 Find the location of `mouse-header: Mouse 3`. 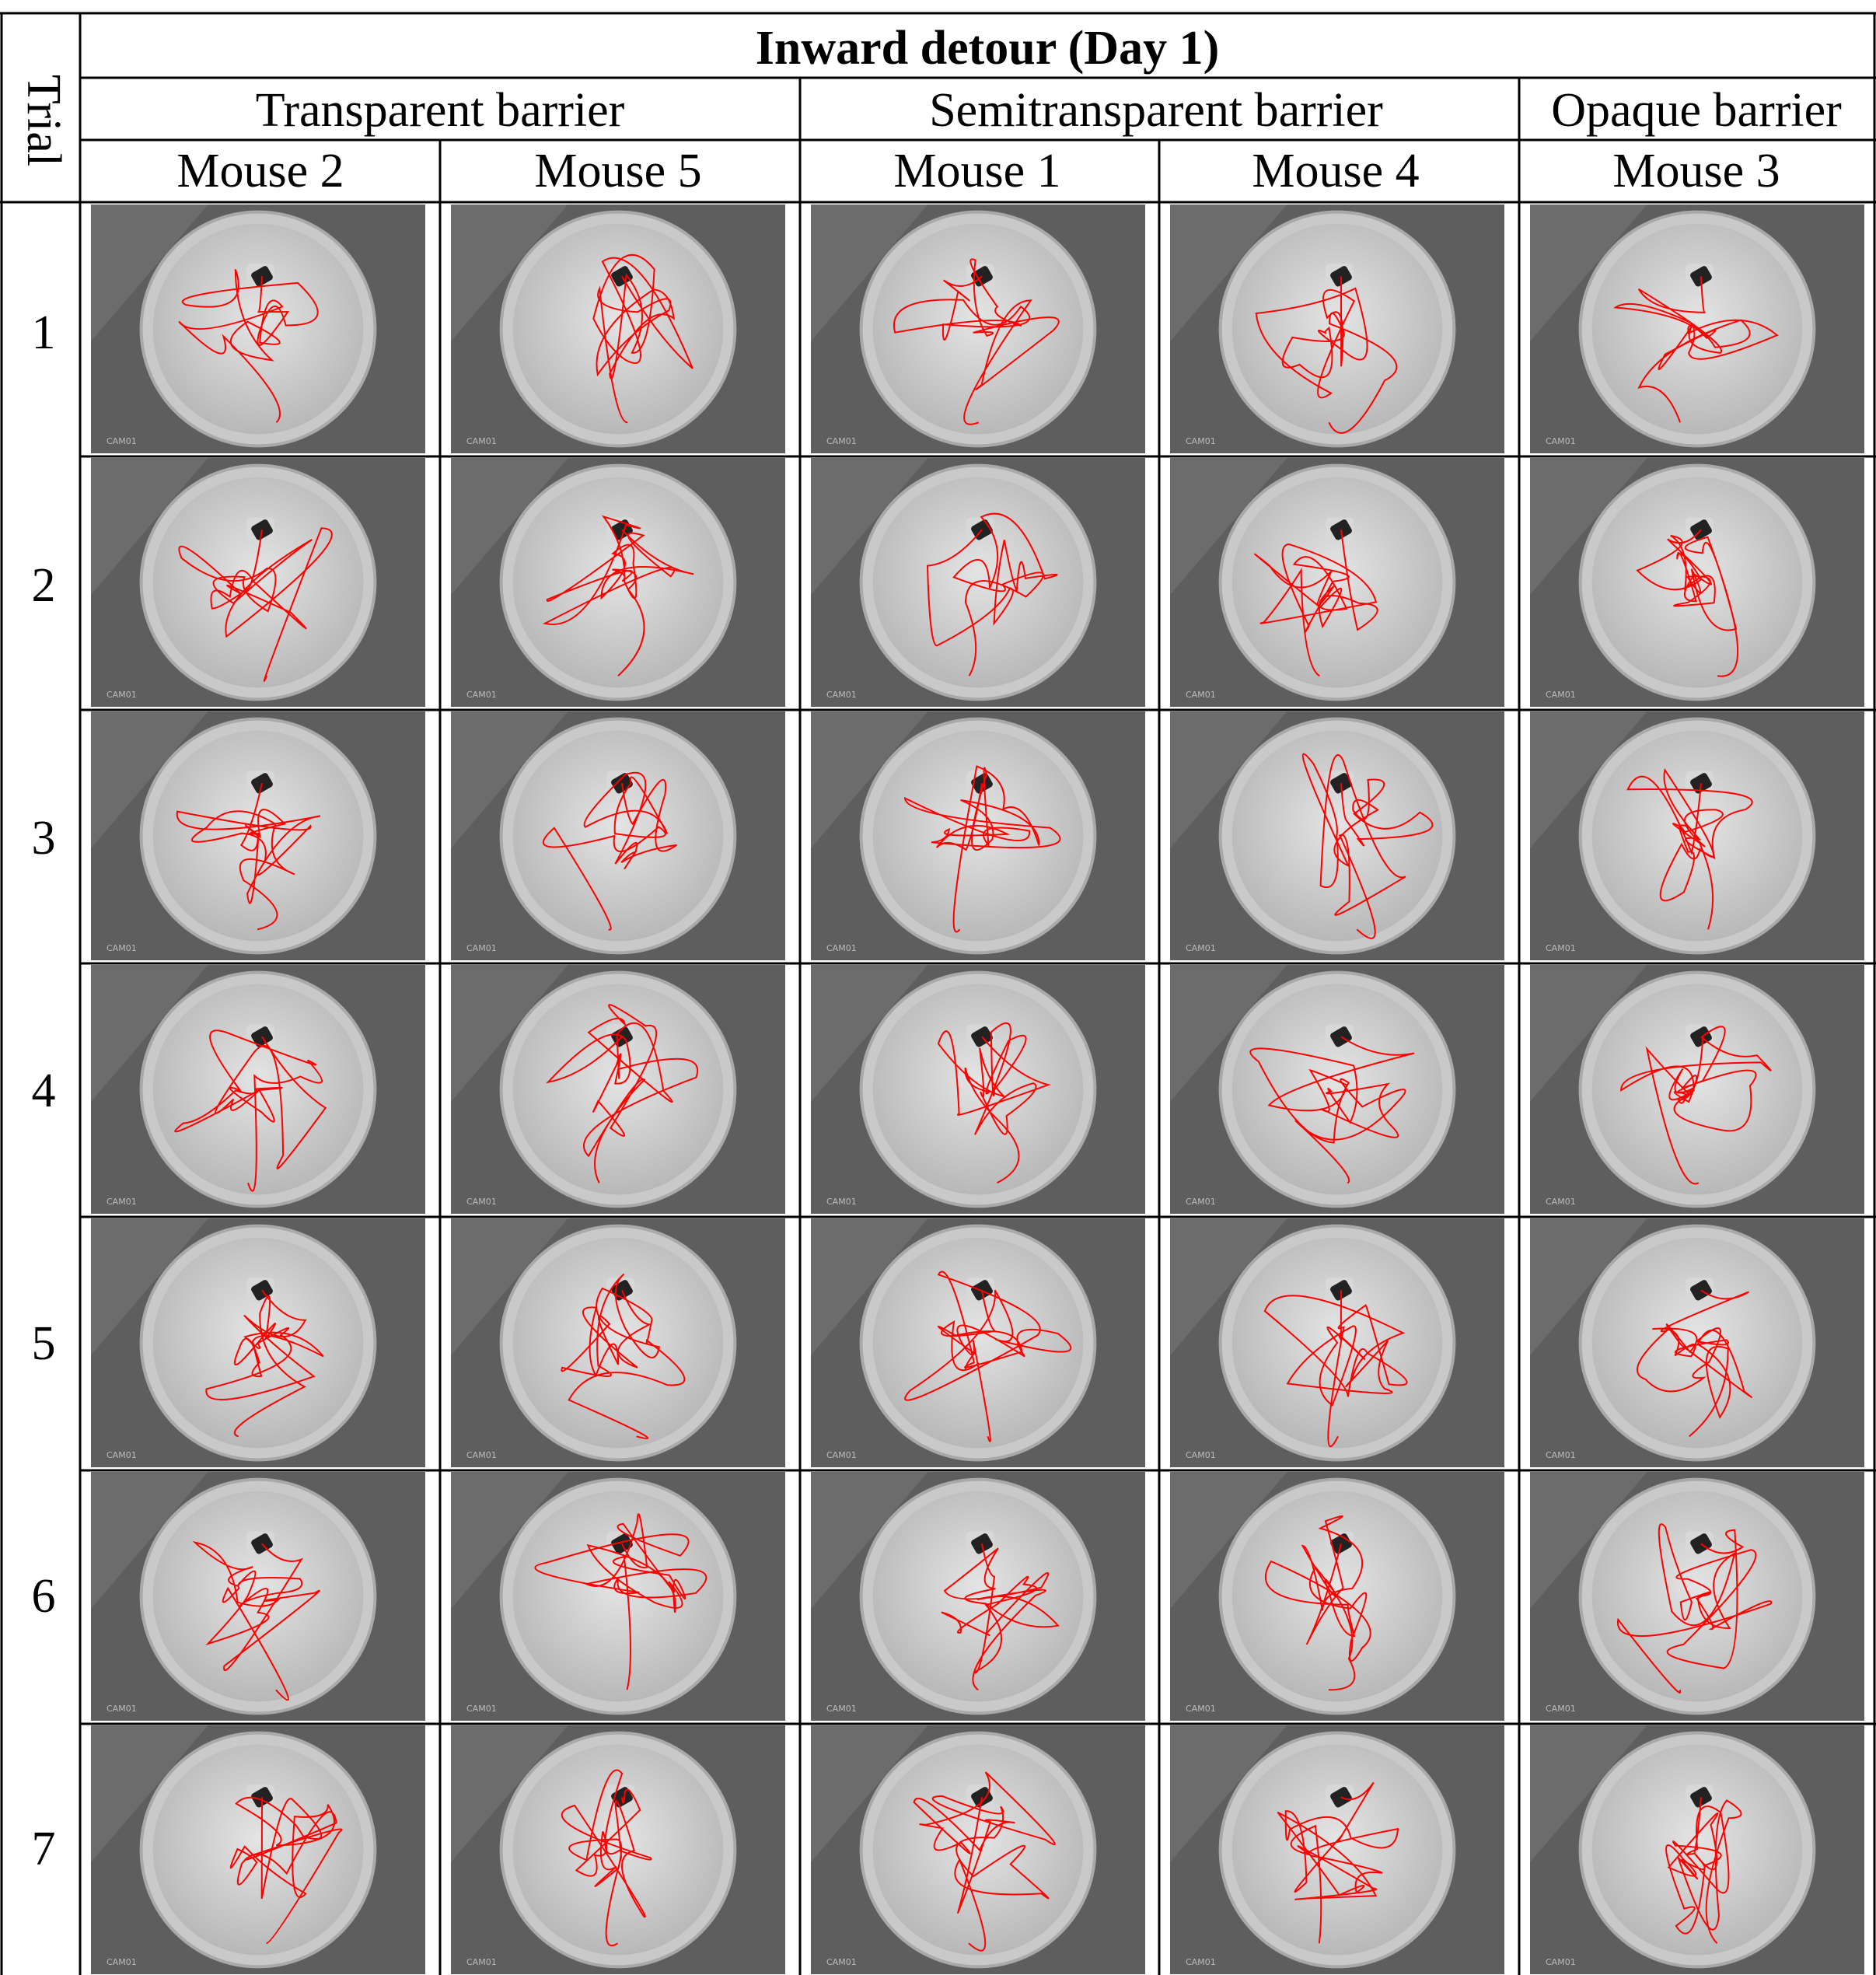

mouse-header: Mouse 3 is located at coordinates (1696, 171).